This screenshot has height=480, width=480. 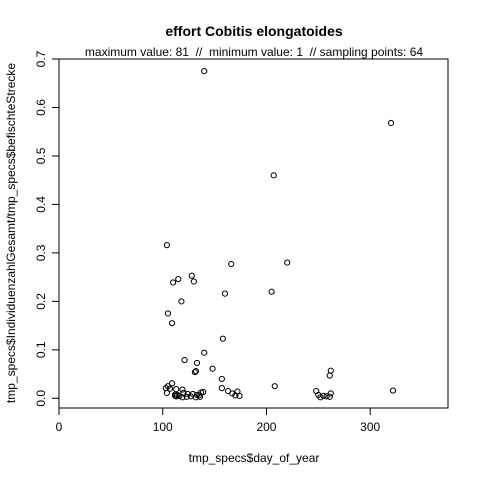 I want to click on y-axis: 0.0 0.1 0.2 0.3 0.4 0.5 0.6 0.7, so click(x=47, y=228).